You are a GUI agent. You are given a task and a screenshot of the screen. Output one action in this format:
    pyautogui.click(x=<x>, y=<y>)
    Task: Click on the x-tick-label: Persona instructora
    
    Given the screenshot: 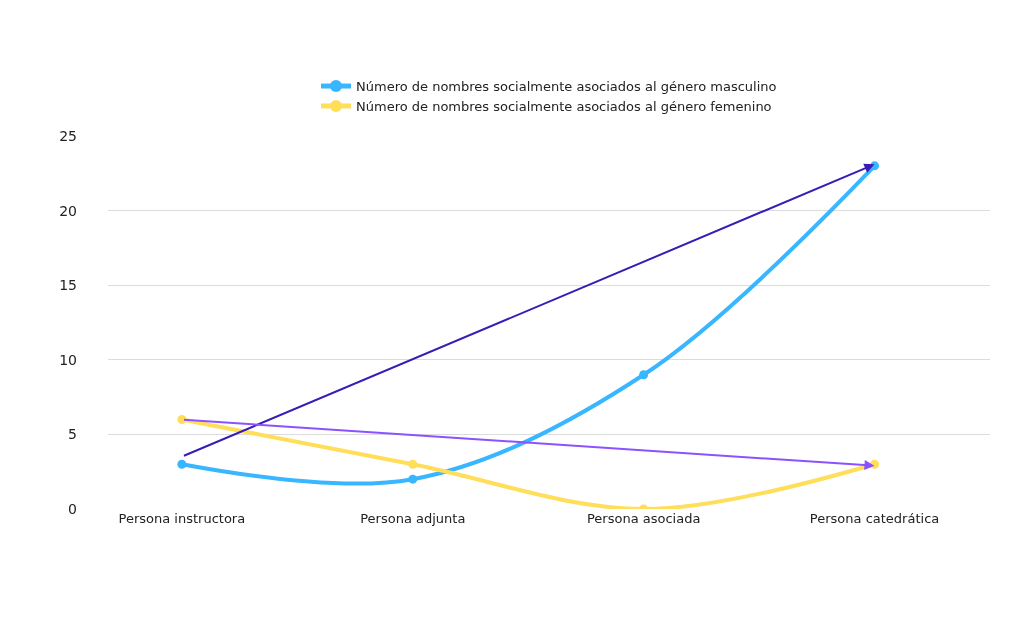 What is the action you would take?
    pyautogui.click(x=182, y=518)
    